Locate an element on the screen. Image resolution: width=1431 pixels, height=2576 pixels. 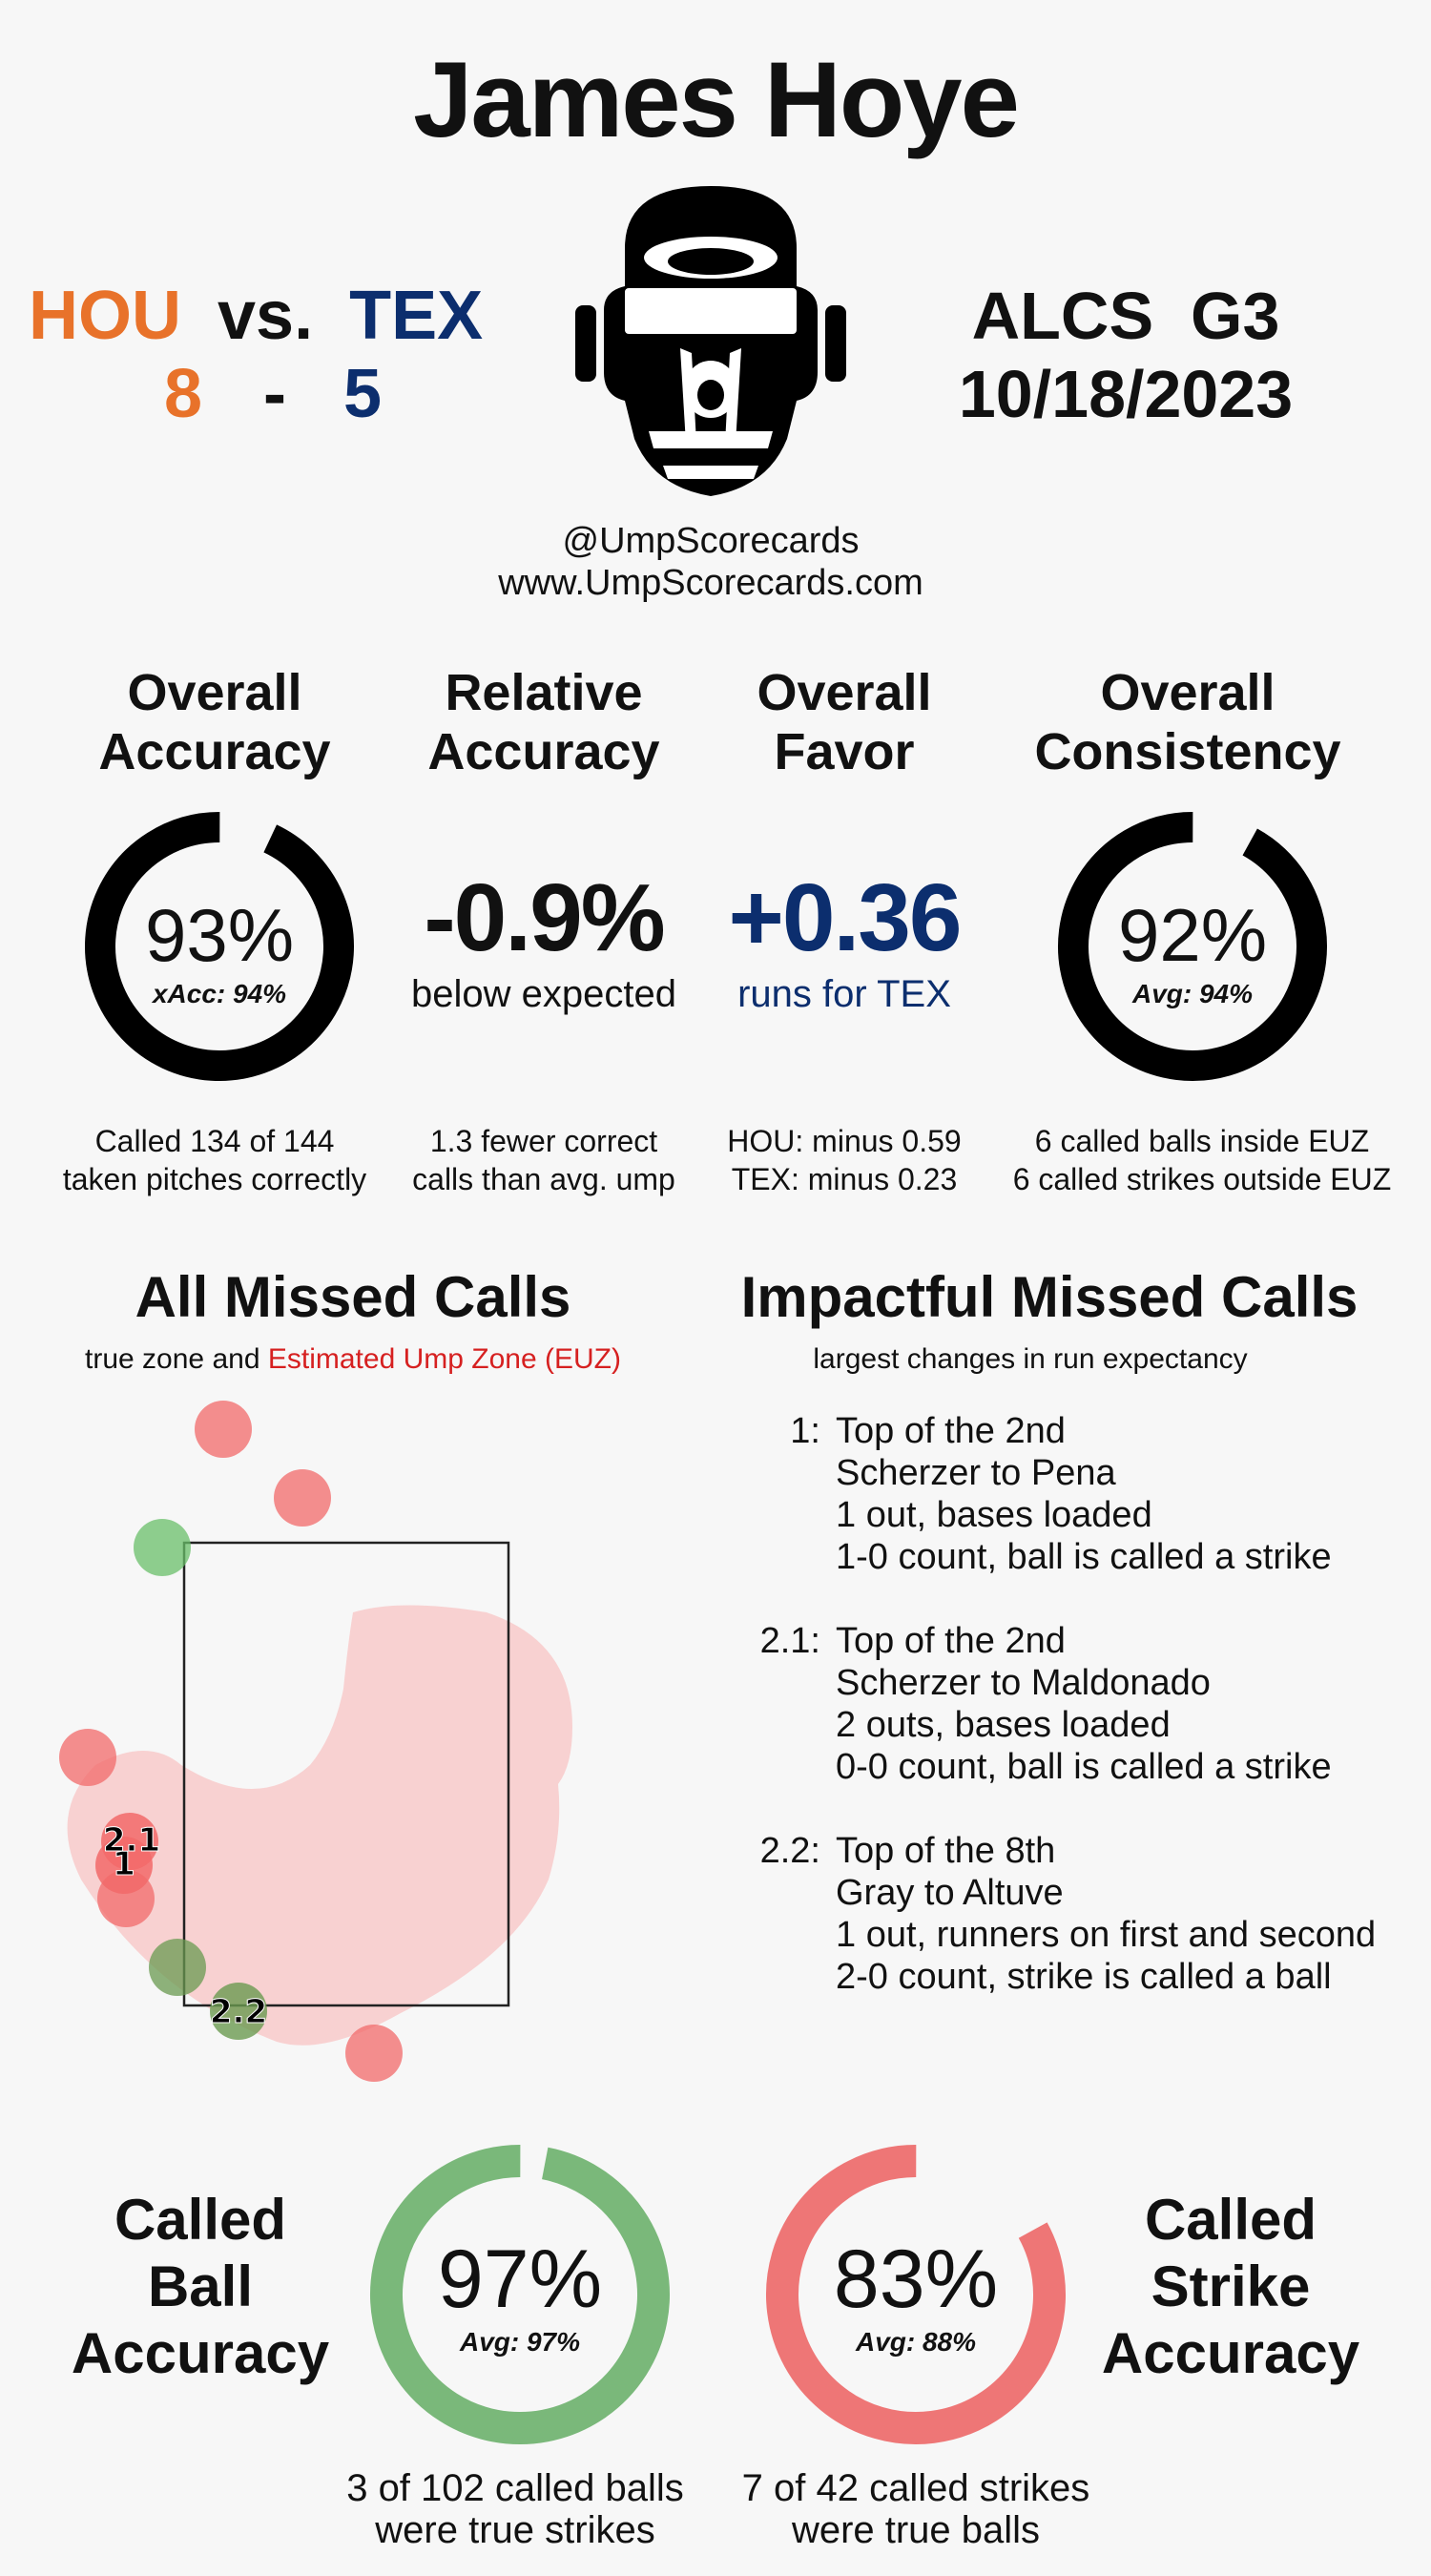
overall-favor-value: +0.36 is located at coordinates (845, 917).